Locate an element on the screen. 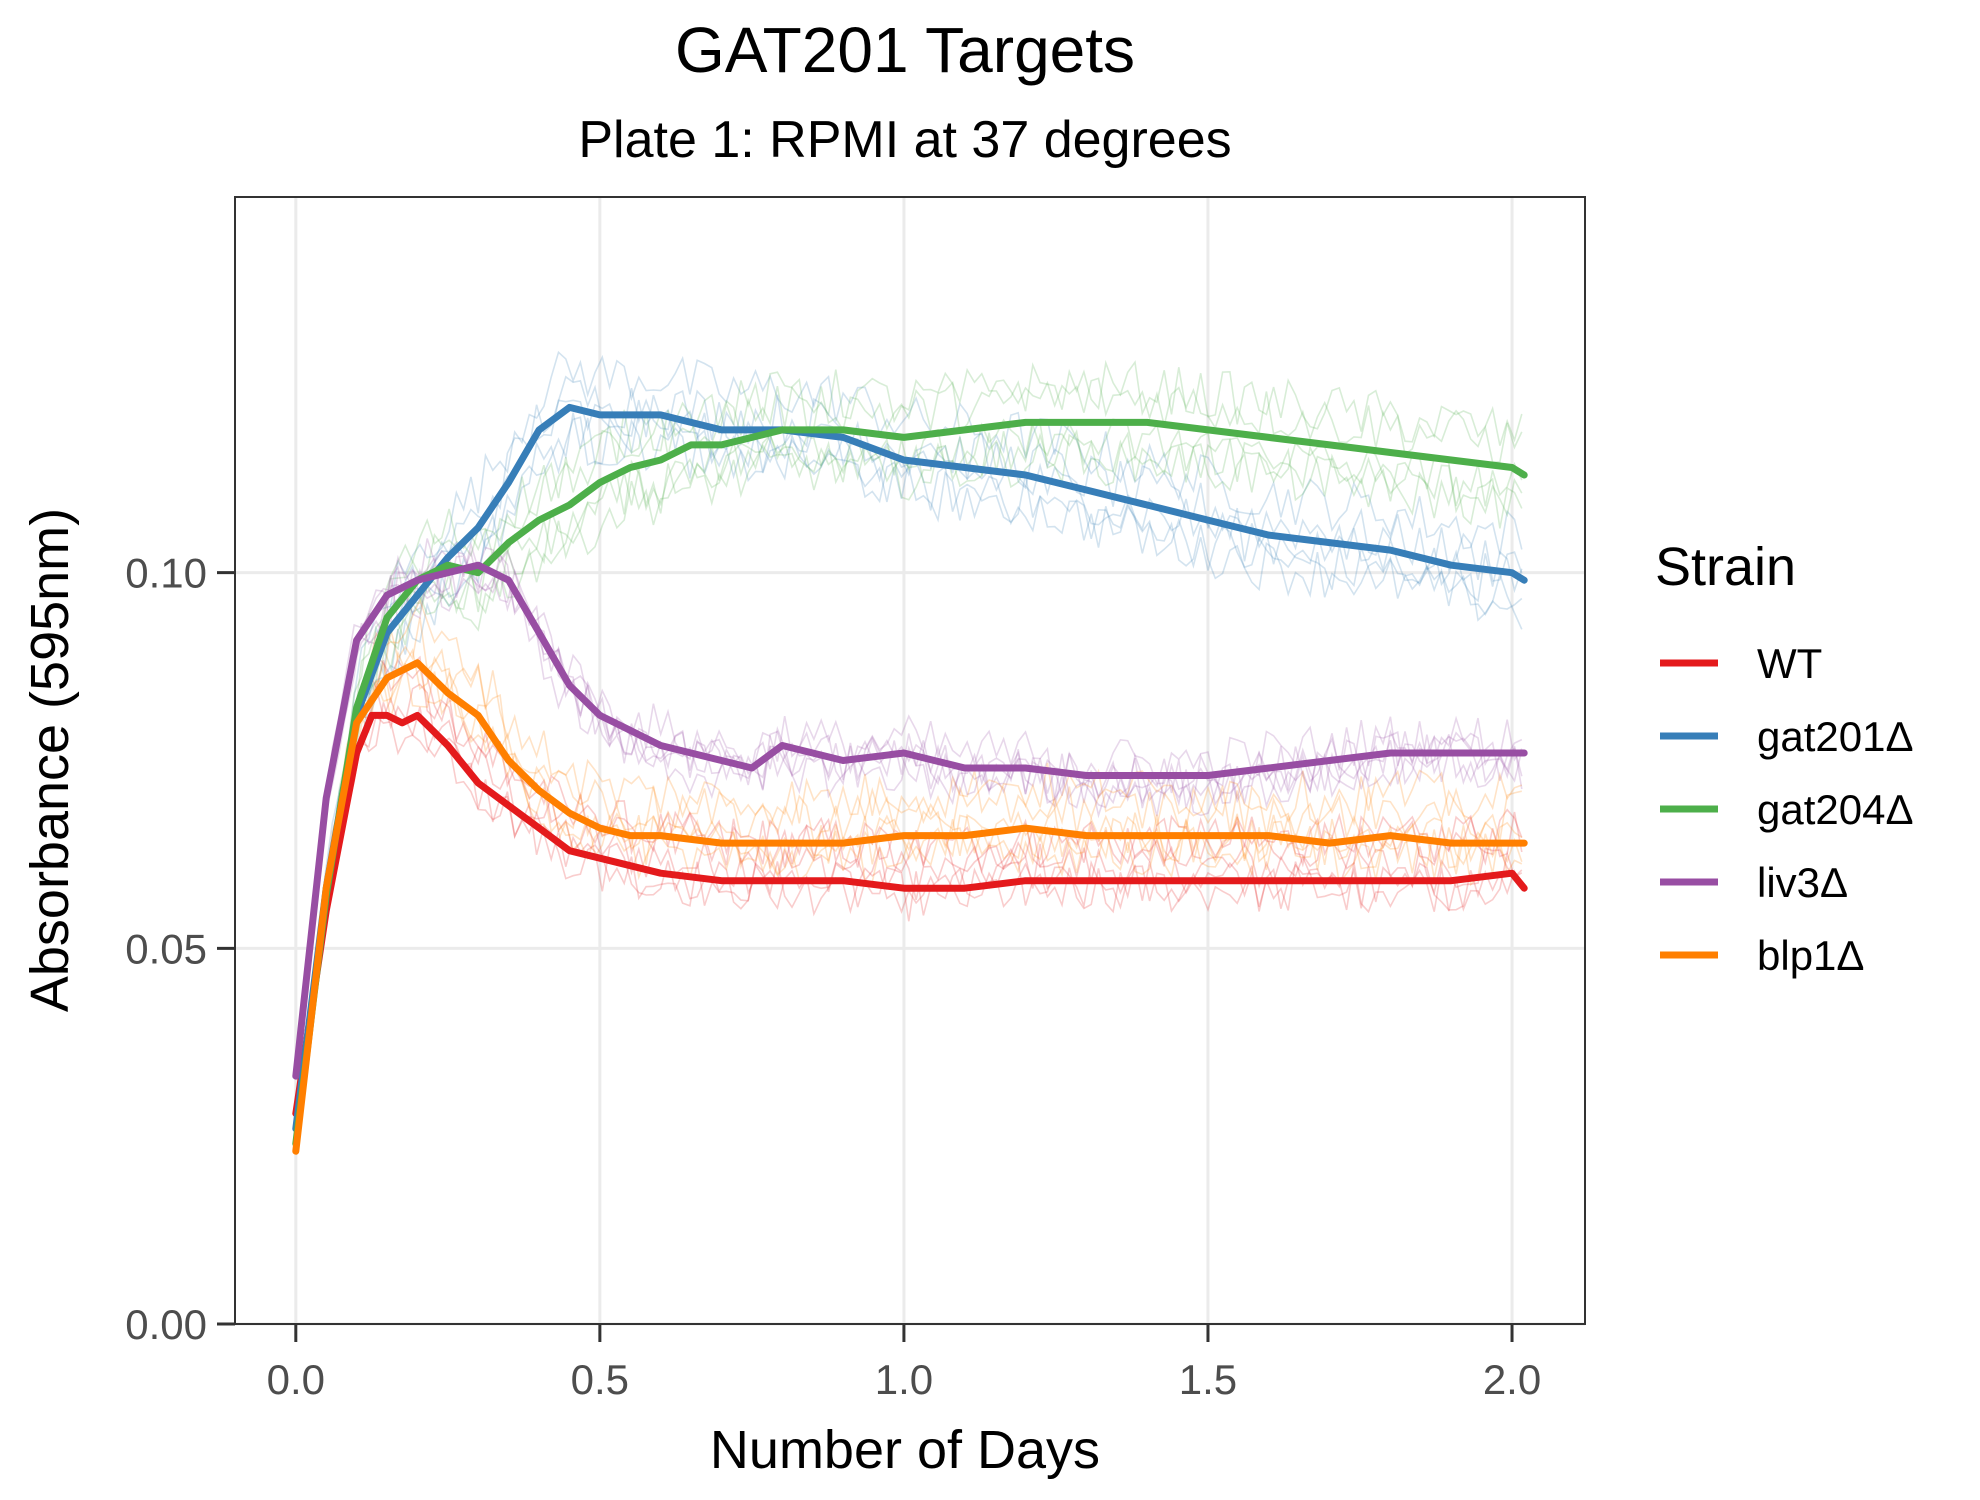  legend-label: blp1Δ is located at coordinates (1810, 955).